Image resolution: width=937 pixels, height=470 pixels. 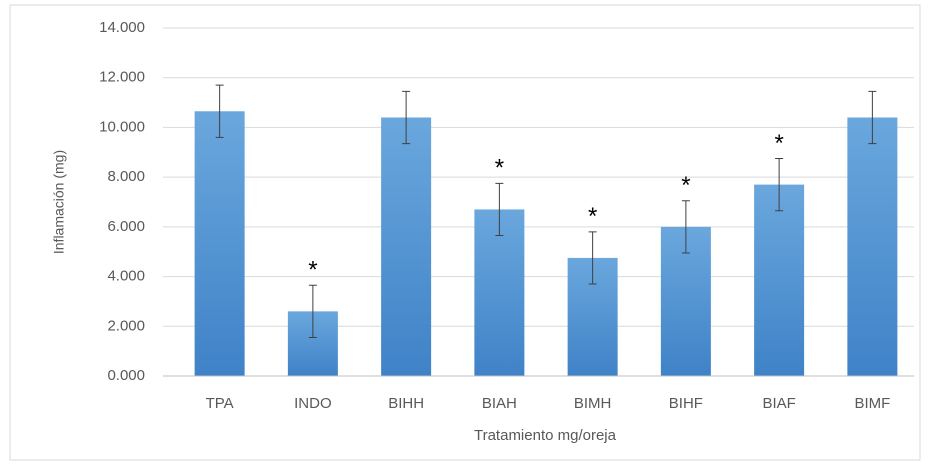 What do you see at coordinates (313, 403) in the screenshot?
I see `x-tick-label: INDO` at bounding box center [313, 403].